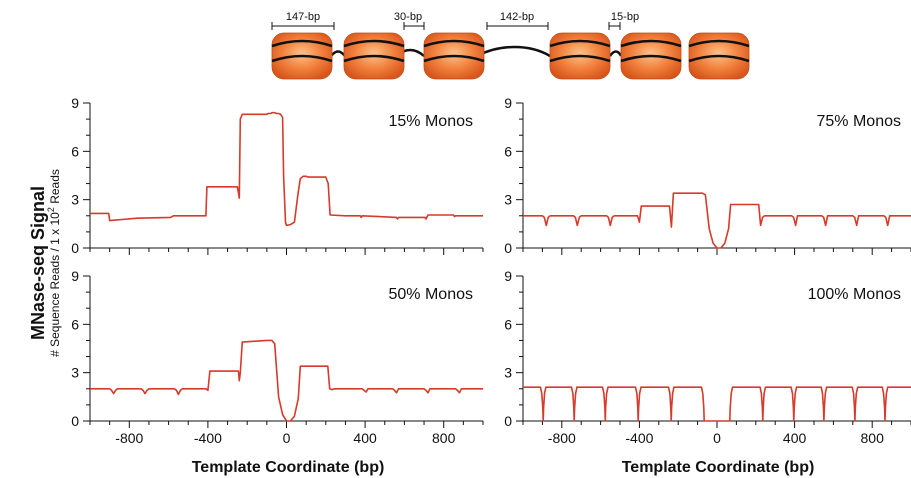  I want to click on nucleosome-diagram: 147-bp 30-bp 142-bp 15-bp, so click(510, 45).